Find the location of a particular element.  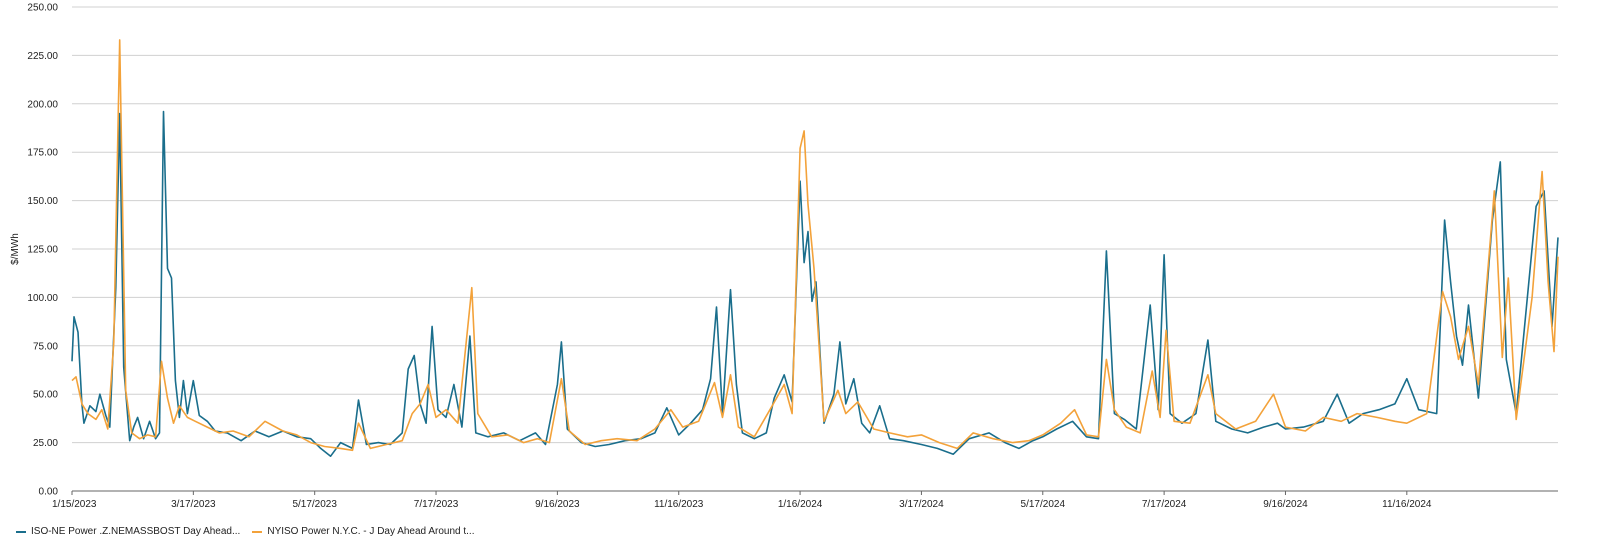

y-axis-title: $/MWh is located at coordinates (15, 249).